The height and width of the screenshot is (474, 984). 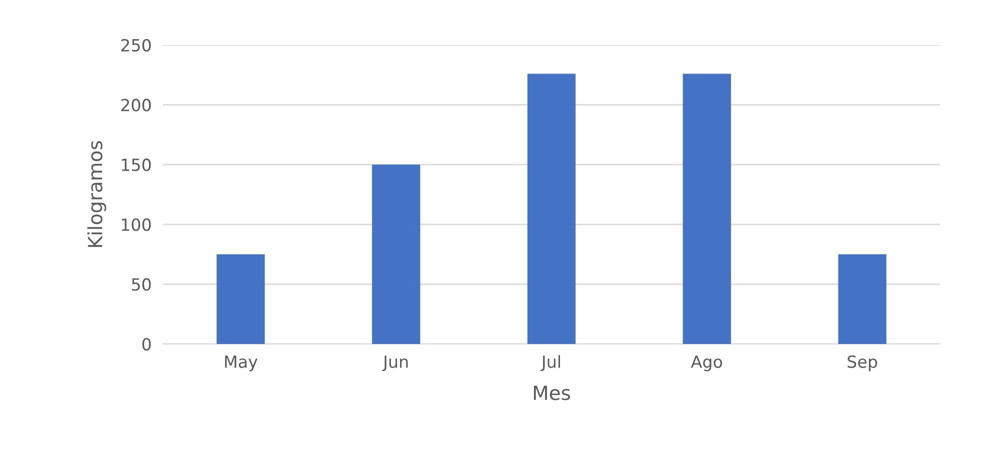 I want to click on y-axis-title: Kilogramos, so click(x=96, y=194).